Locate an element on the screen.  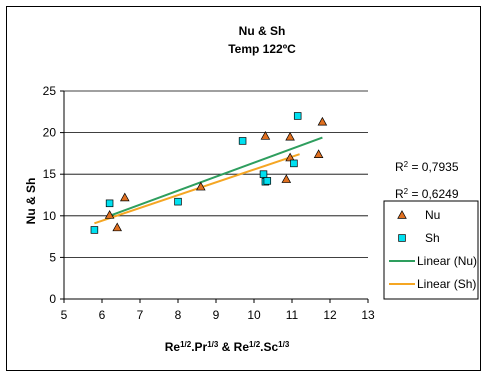
chart-title: Nu & Sh is located at coordinates (262, 31).